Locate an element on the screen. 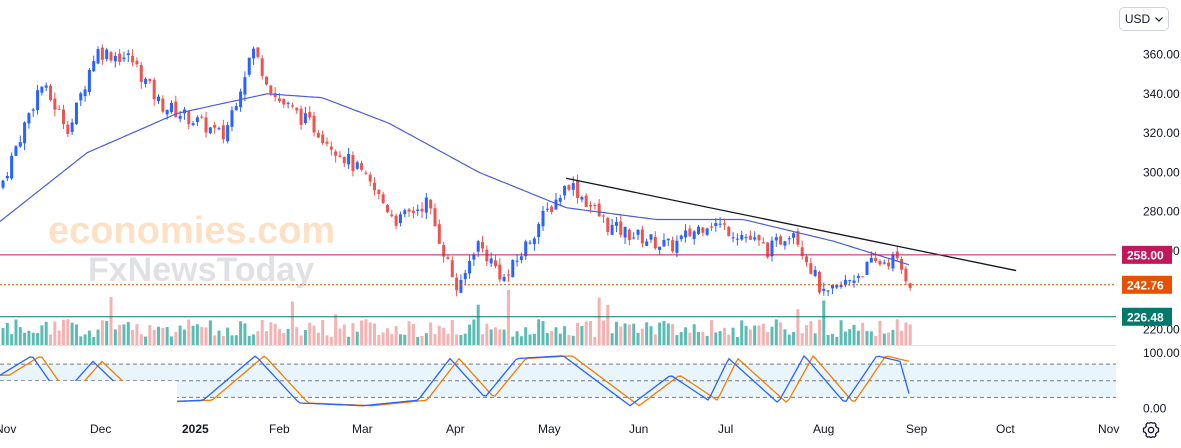 This screenshot has width=1181, height=448. time-tick-label: May is located at coordinates (549, 429).